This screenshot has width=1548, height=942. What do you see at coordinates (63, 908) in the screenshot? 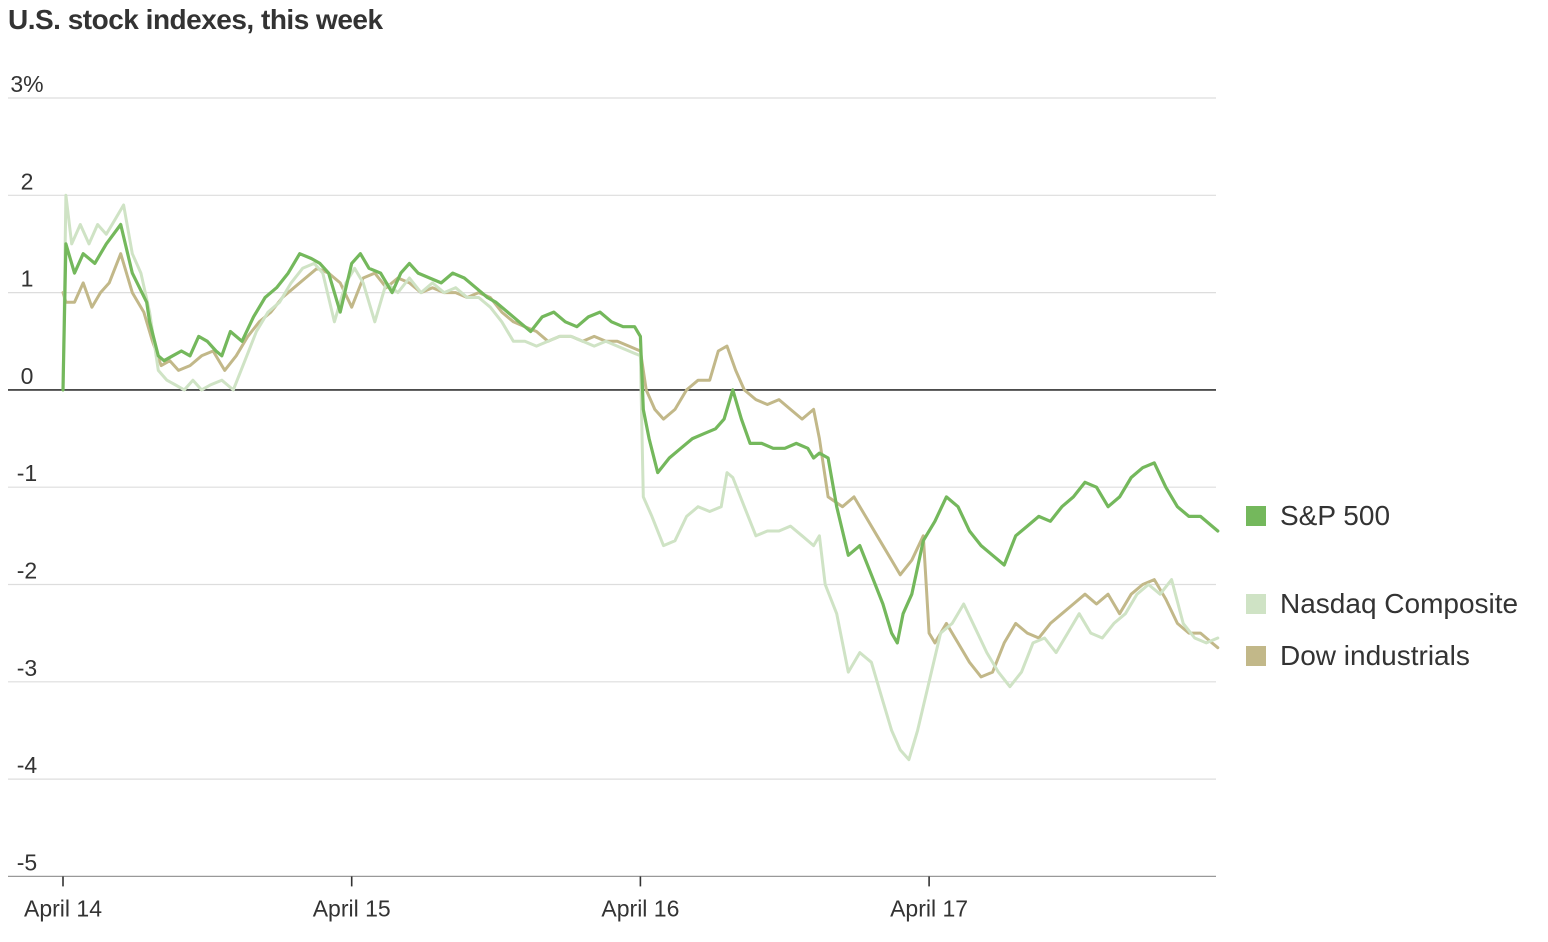
I see `x-tick-label: April 14` at bounding box center [63, 908].